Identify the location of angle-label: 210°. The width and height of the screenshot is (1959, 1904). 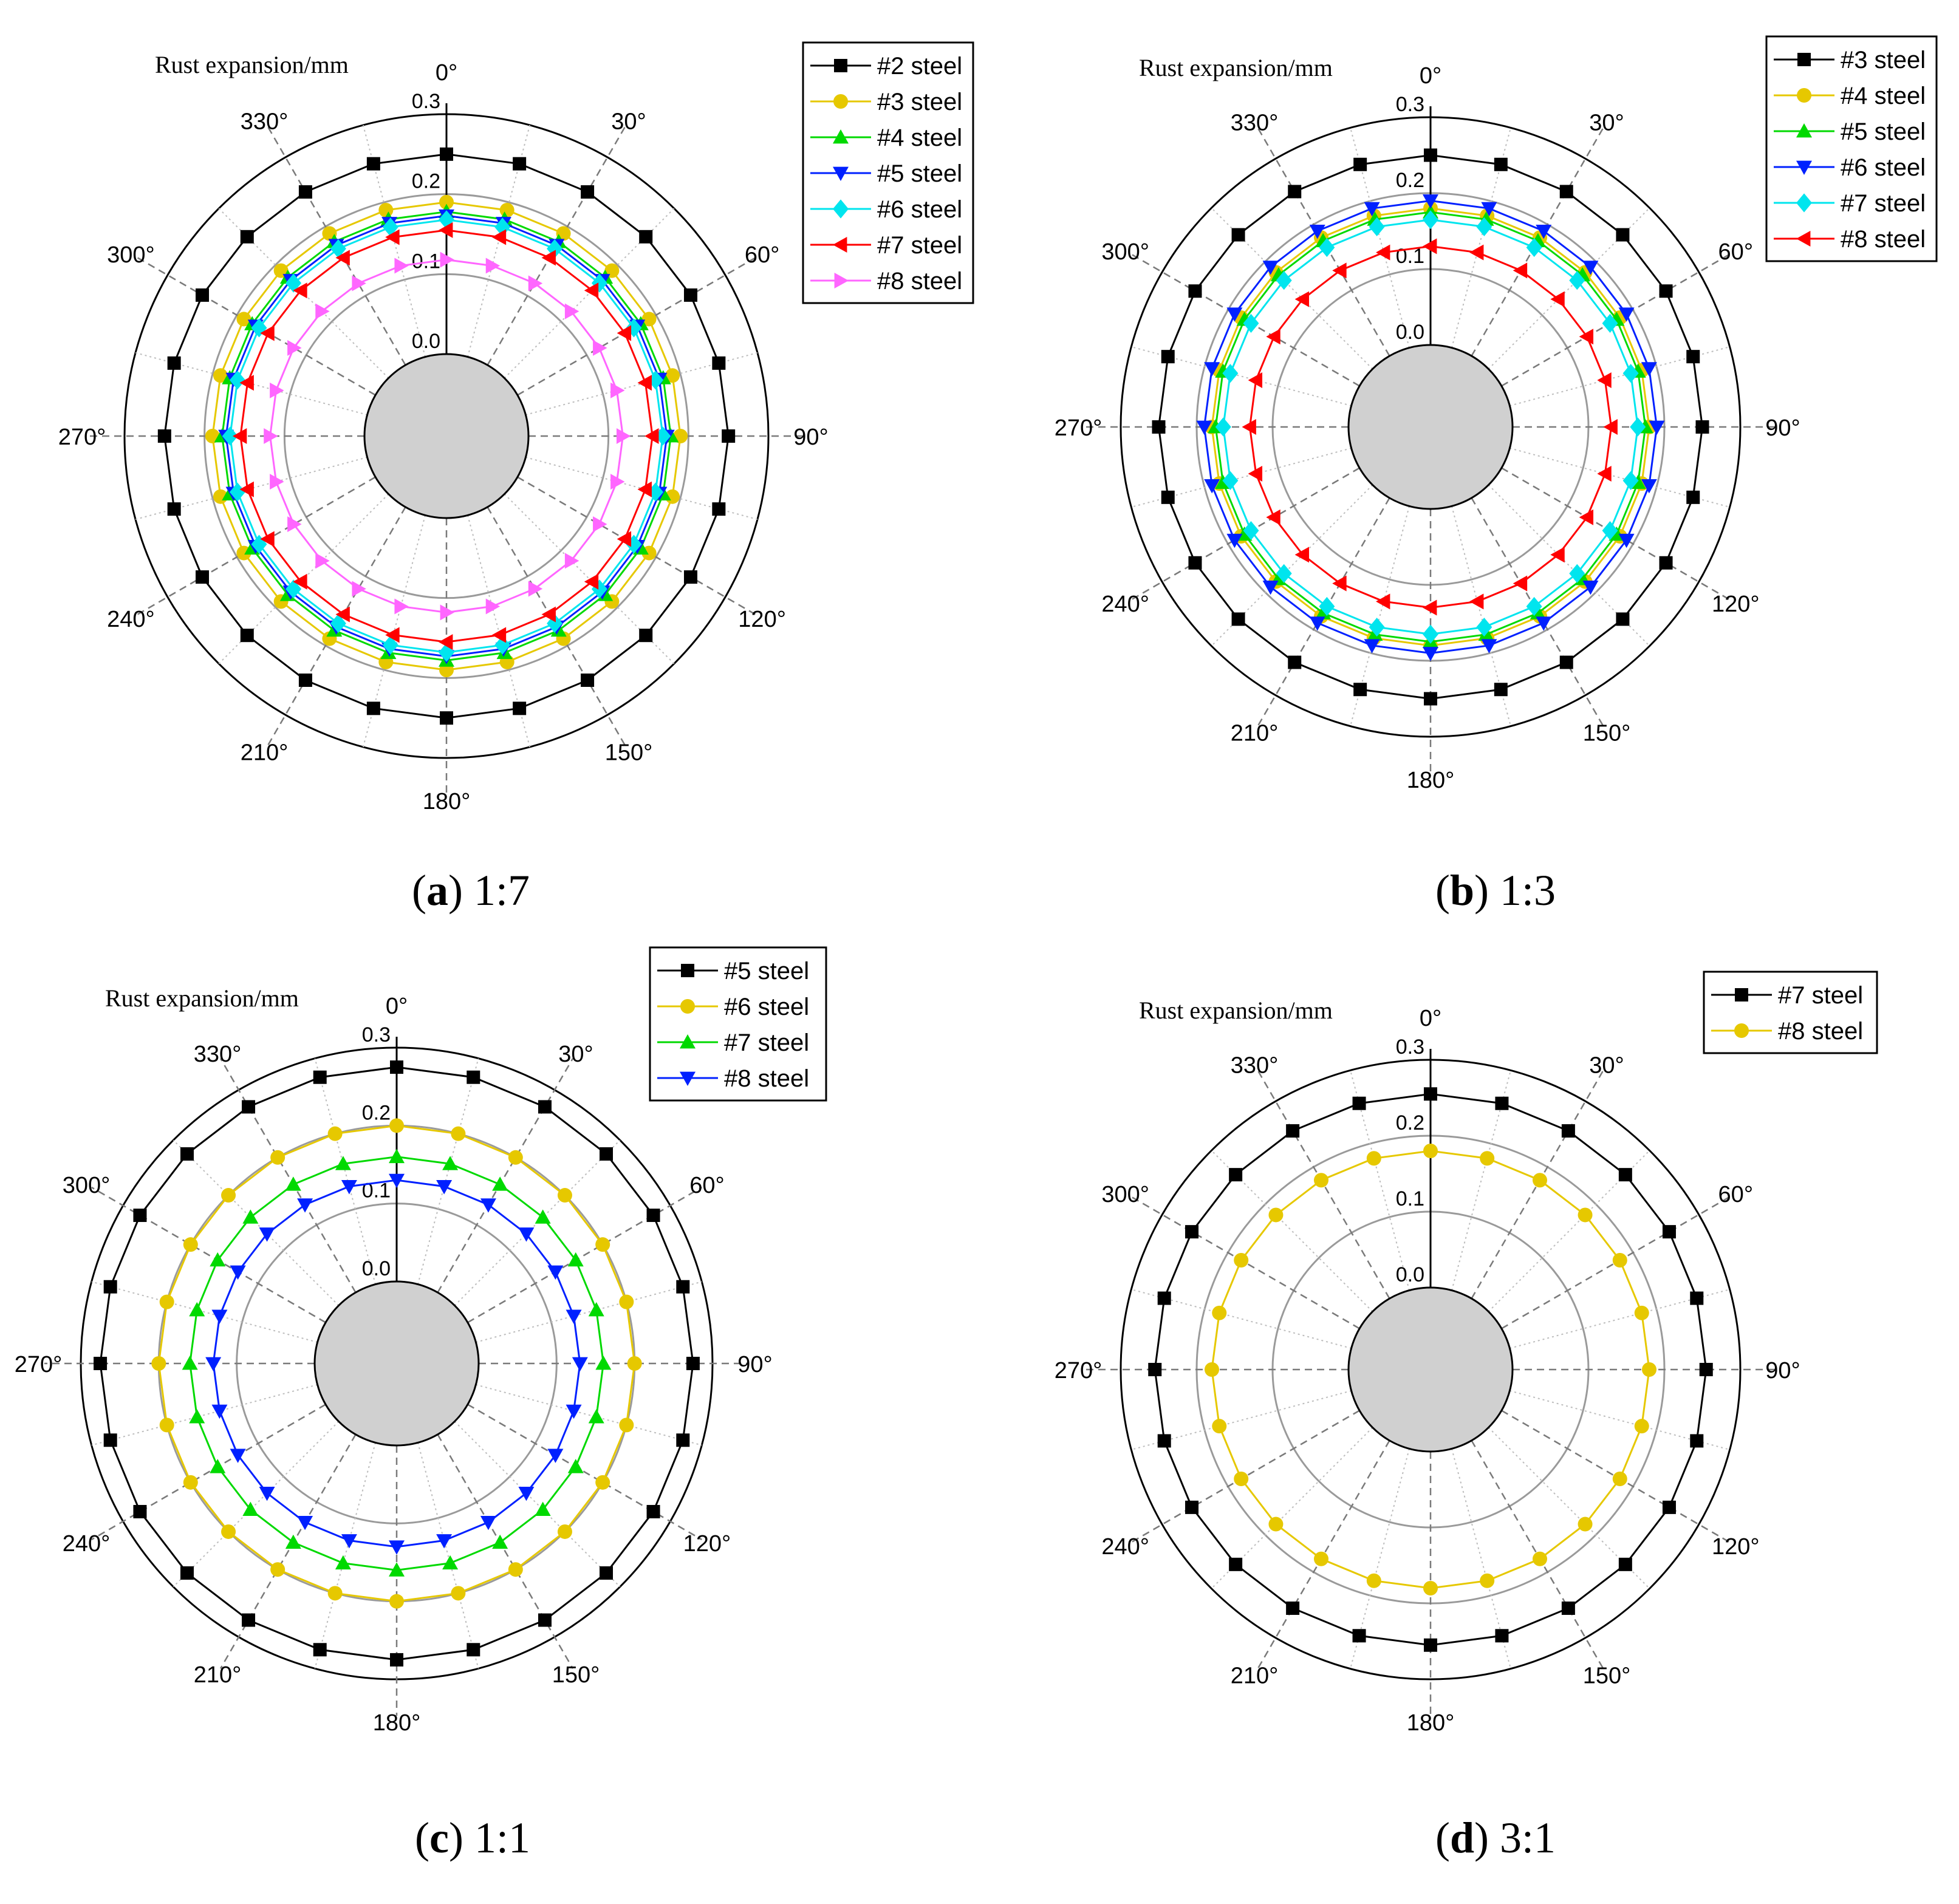
(1255, 733).